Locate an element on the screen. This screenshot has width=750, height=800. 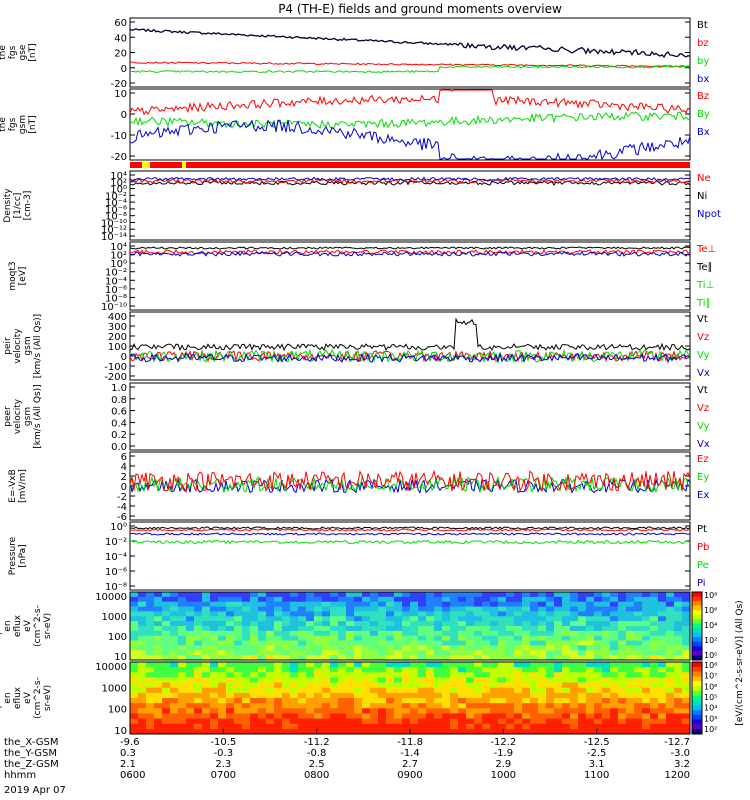
date-label: 2019 Apr 07 is located at coordinates (35, 790).